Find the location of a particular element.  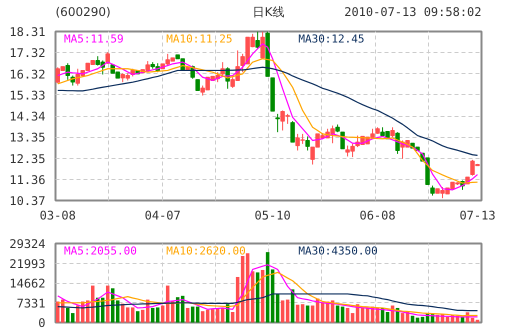

y-tick-label: 14.34 is located at coordinates (27, 117).